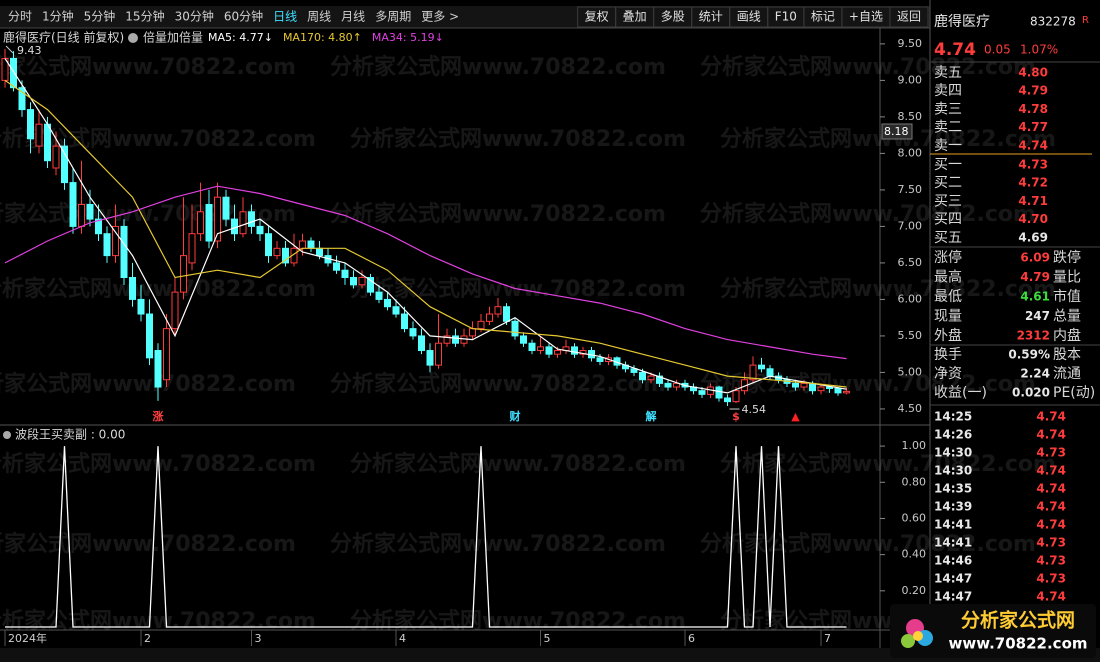  I want to click on tool-button: +自选, so click(866, 17).